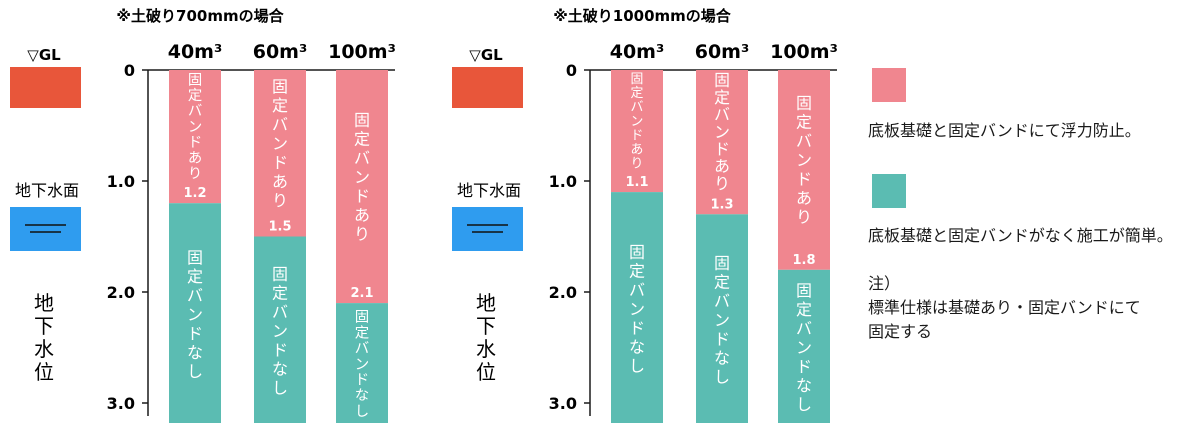 Image resolution: width=1187 pixels, height=423 pixels. I want to click on bar-value-label: 1.5, so click(279, 227).